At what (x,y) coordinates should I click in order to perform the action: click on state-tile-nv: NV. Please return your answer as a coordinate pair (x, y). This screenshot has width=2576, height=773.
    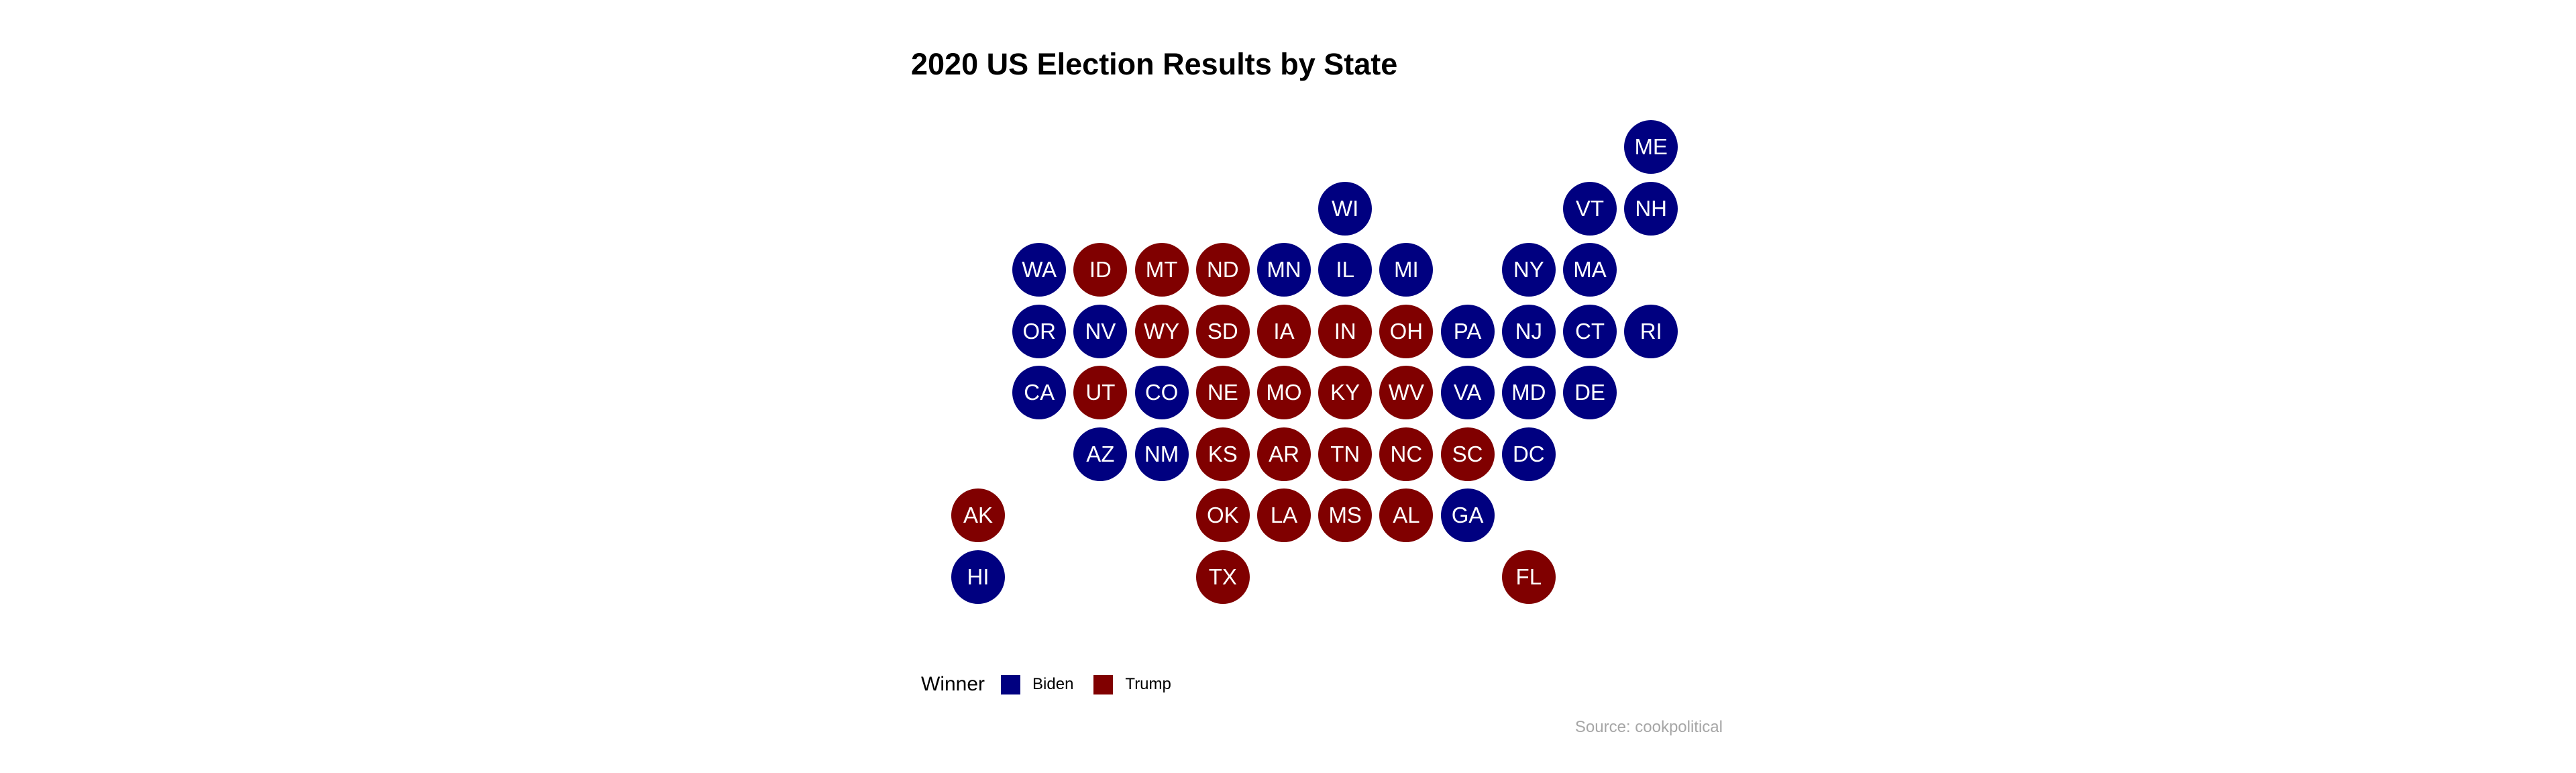
    Looking at the image, I should click on (1100, 331).